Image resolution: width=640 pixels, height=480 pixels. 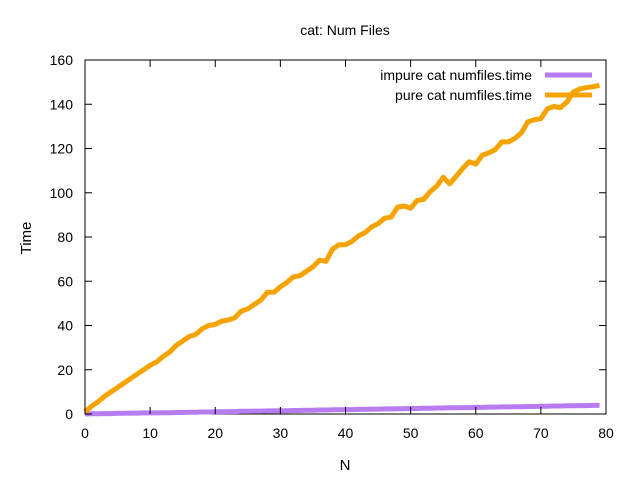 What do you see at coordinates (62, 104) in the screenshot?
I see `y-tick-label: 140` at bounding box center [62, 104].